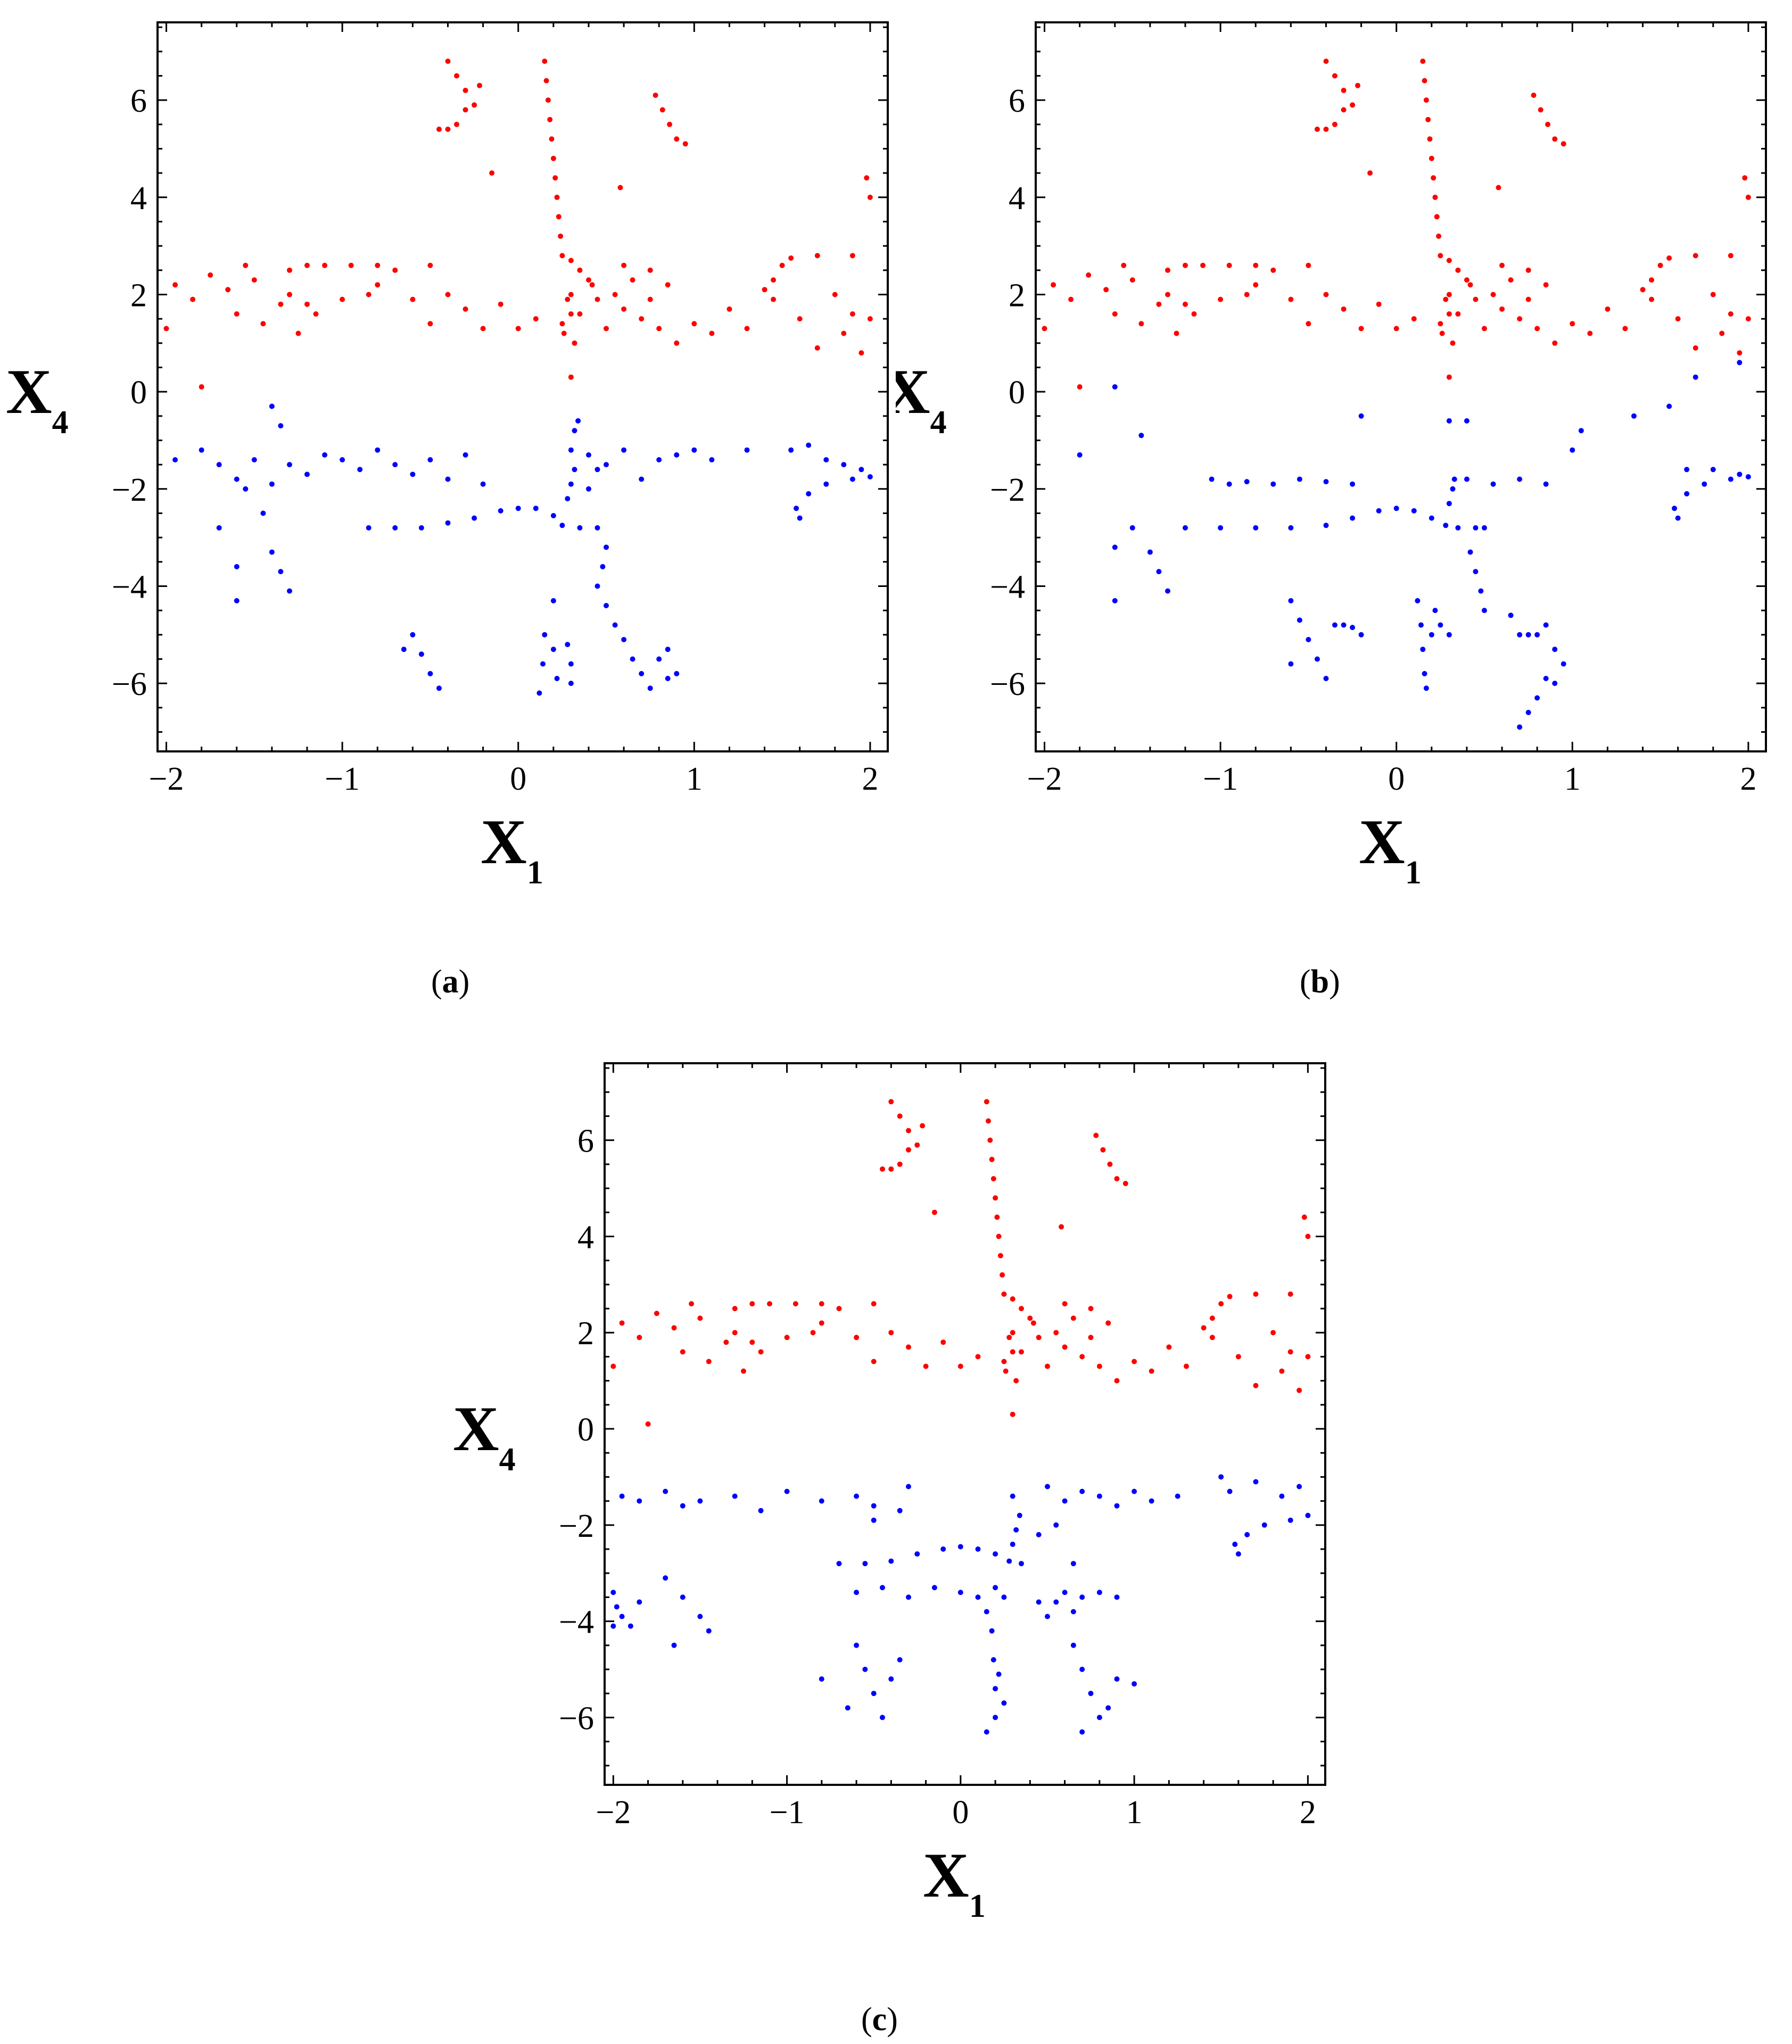 The height and width of the screenshot is (2044, 1792). What do you see at coordinates (436, 982) in the screenshot?
I see `caption-a-open: (` at bounding box center [436, 982].